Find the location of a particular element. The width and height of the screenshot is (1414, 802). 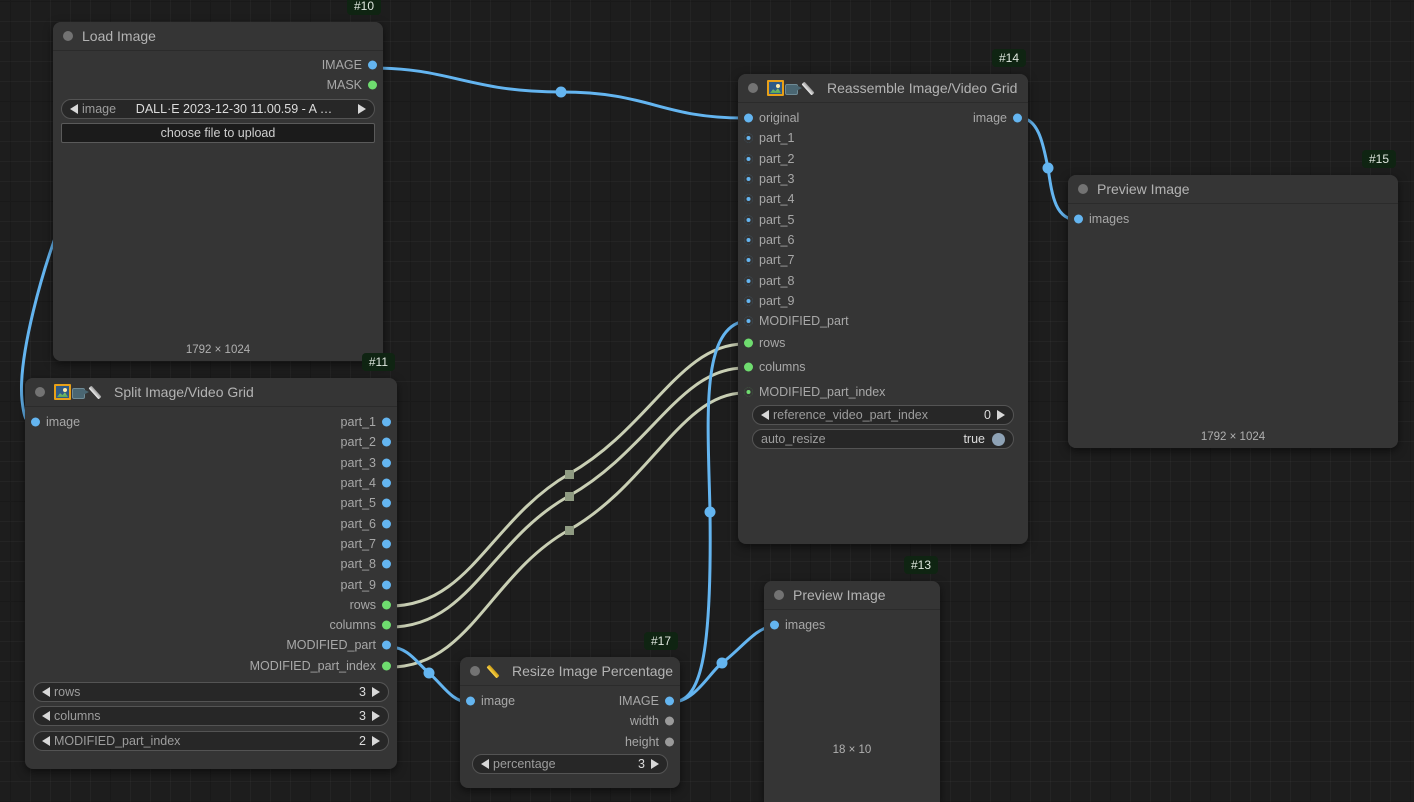

node-title-bar: Preview Image is located at coordinates (1233, 189).